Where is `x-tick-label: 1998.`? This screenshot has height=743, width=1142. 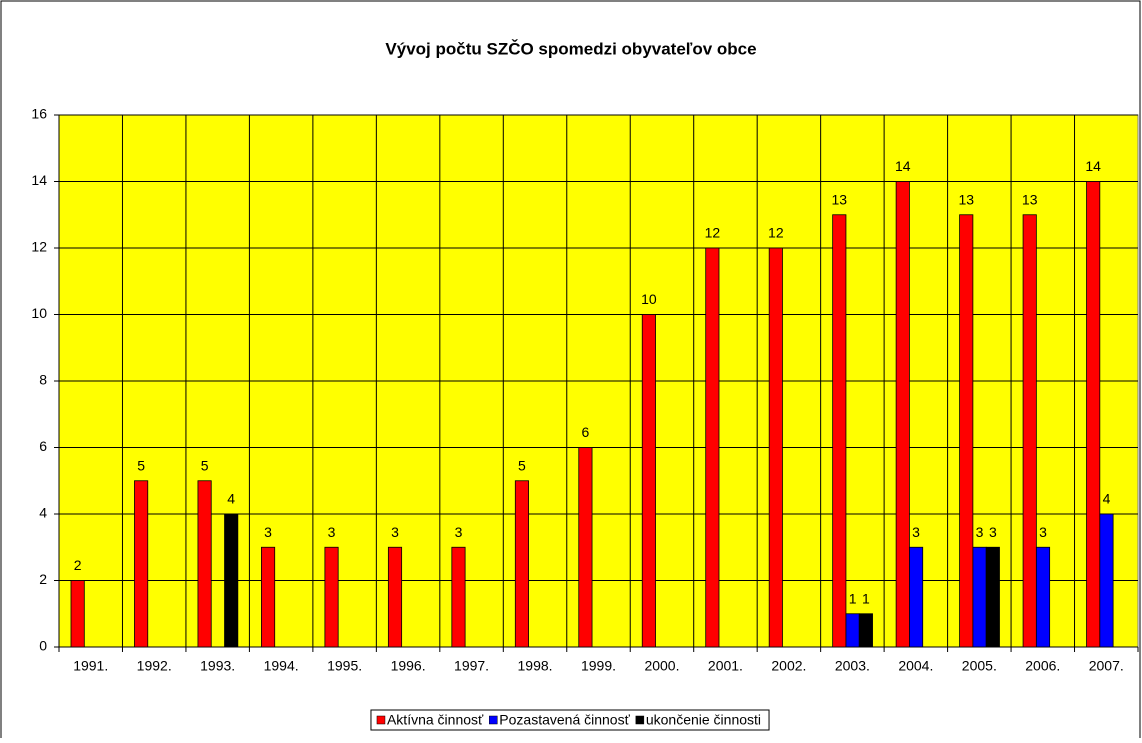 x-tick-label: 1998. is located at coordinates (535, 666).